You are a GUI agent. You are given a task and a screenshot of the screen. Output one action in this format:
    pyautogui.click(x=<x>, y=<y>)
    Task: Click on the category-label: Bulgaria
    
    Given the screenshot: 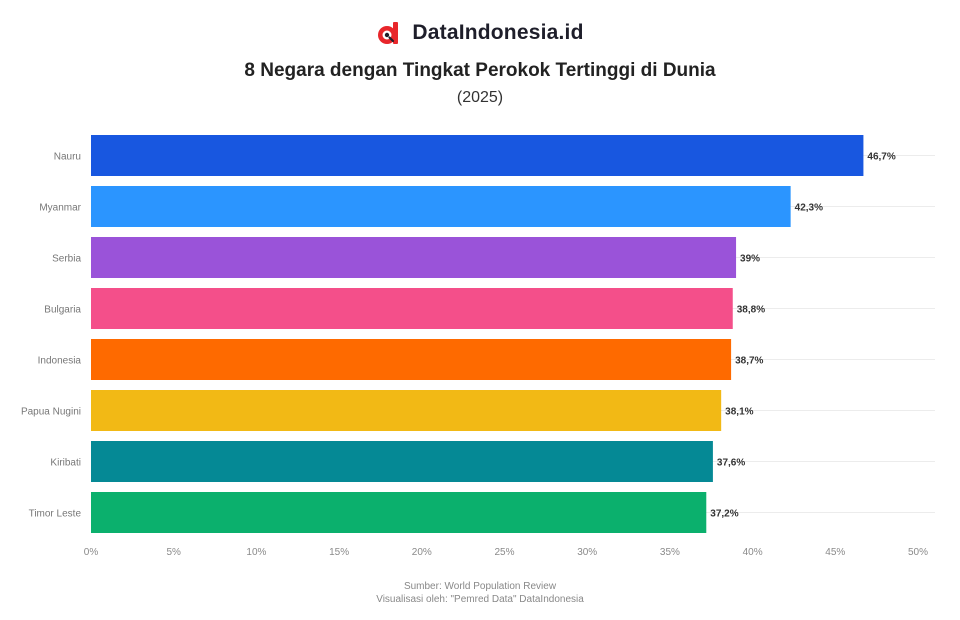 What is the action you would take?
    pyautogui.click(x=62, y=310)
    